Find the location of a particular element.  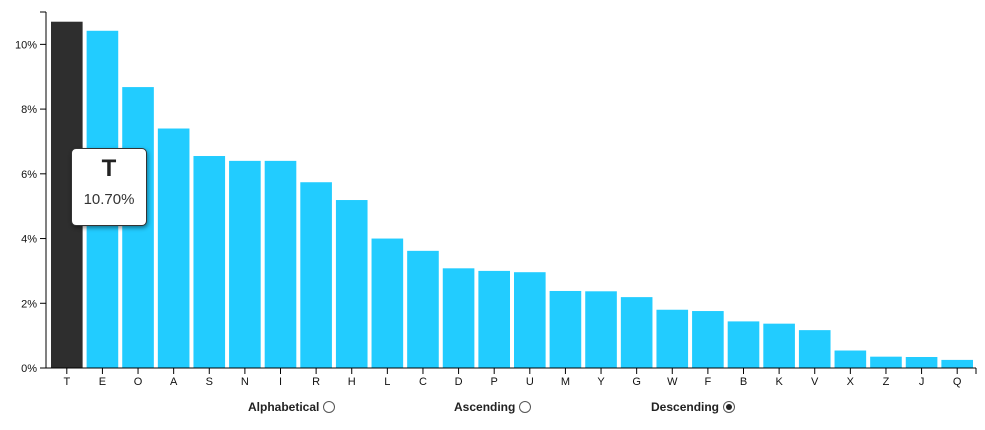

bar-s is located at coordinates (209, 262).